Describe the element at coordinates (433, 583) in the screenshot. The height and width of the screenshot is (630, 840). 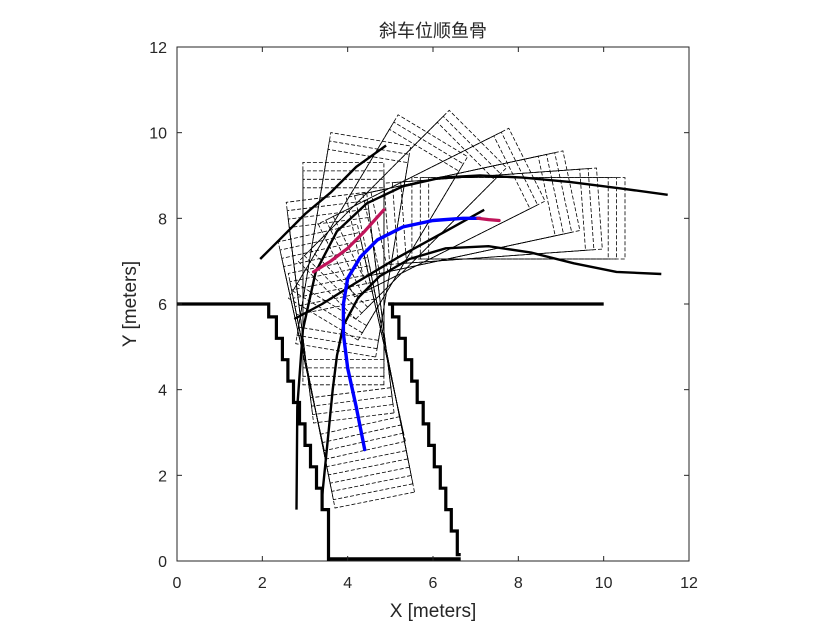
I see `x-tick-label: 6` at that location.